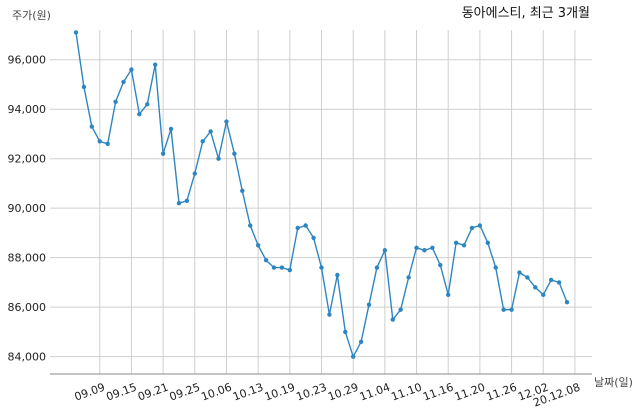  I want to click on y-tick-label: 96,000, so click(27, 60).